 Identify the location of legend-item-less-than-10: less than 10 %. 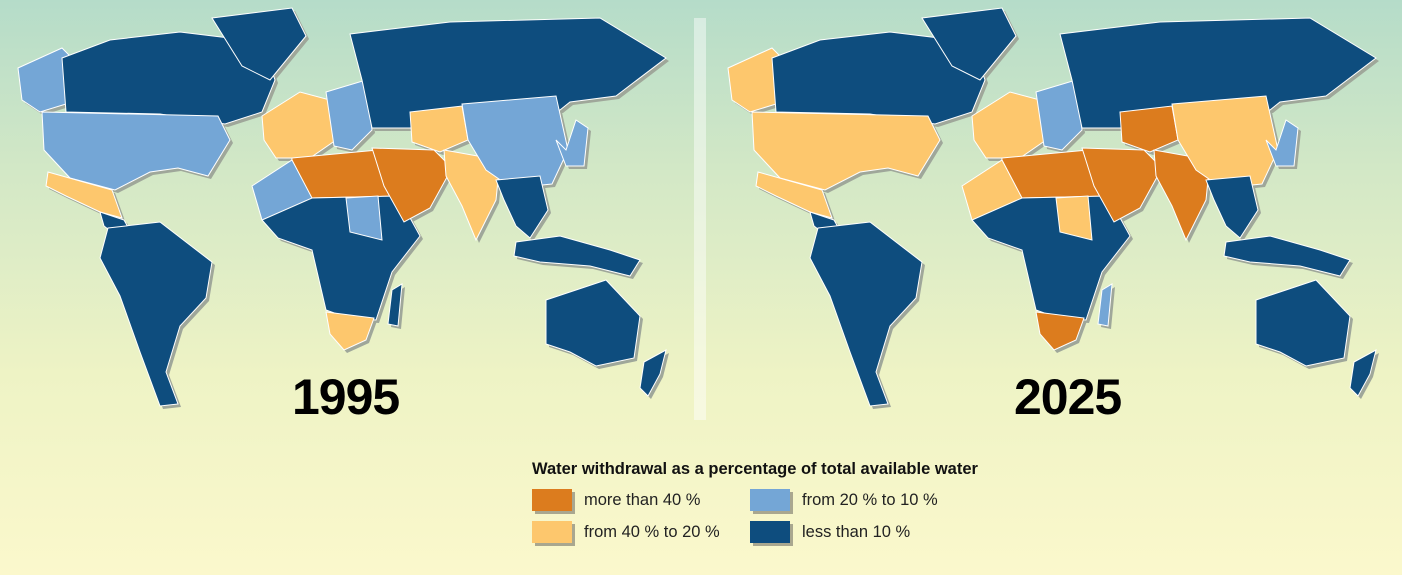
(860, 532).